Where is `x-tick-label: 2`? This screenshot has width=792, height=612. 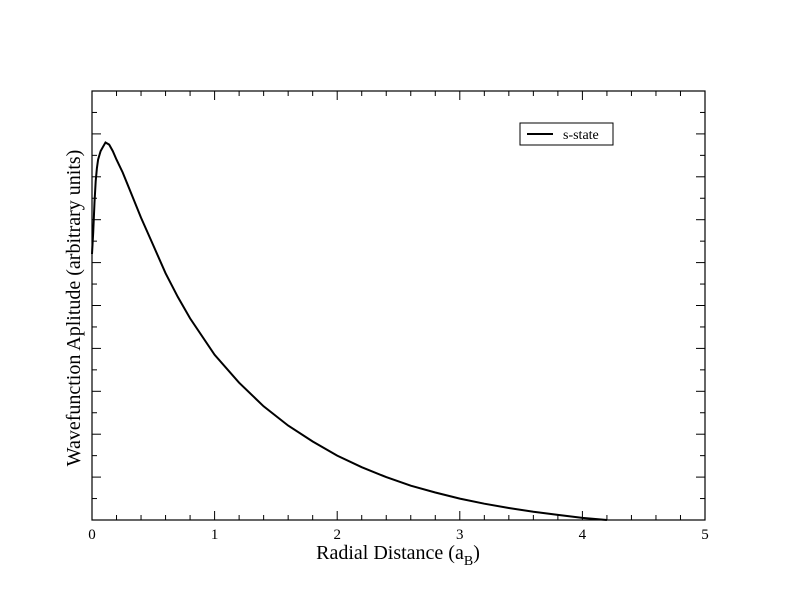
x-tick-label: 2 is located at coordinates (337, 535).